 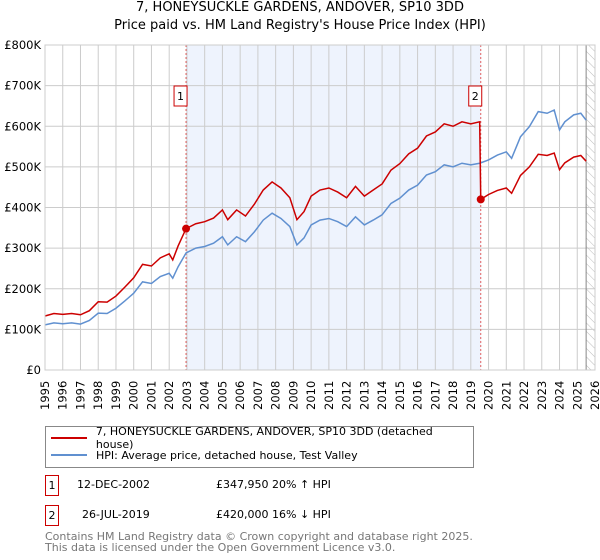 What do you see at coordinates (33, 370) in the screenshot?
I see `y-tick-label: £0` at bounding box center [33, 370].